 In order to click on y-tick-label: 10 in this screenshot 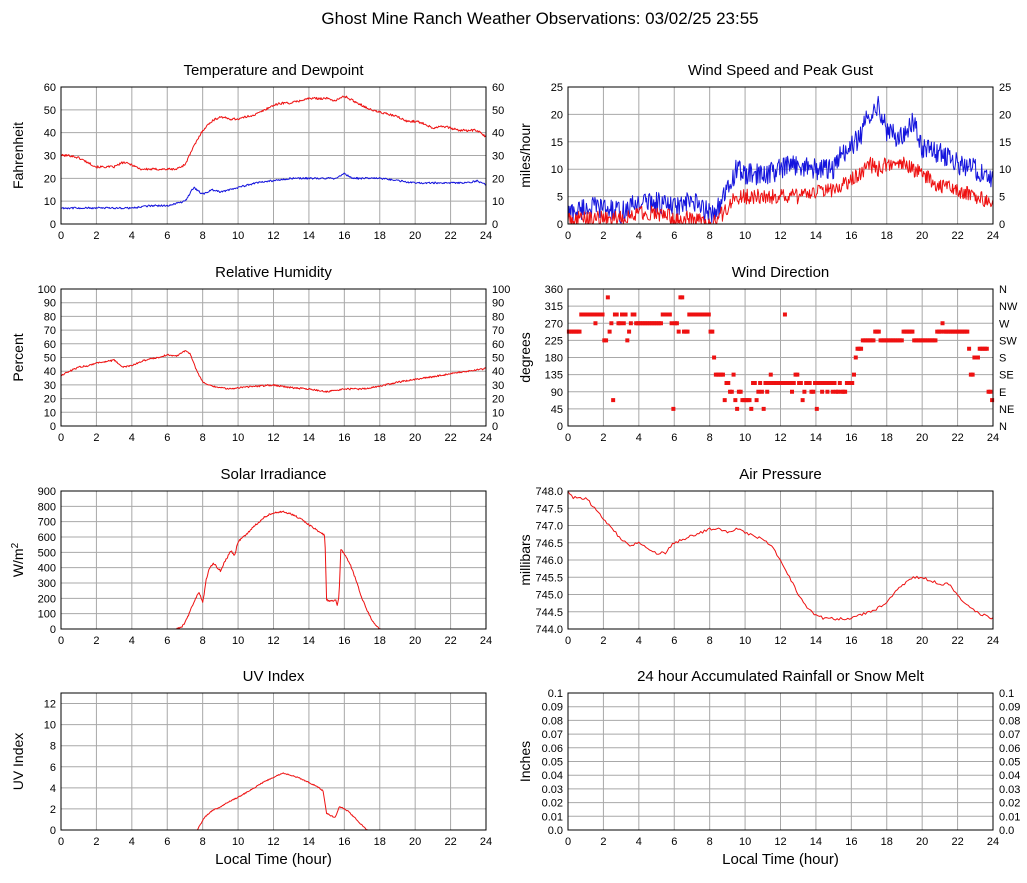, I will do `click(50, 202)`.